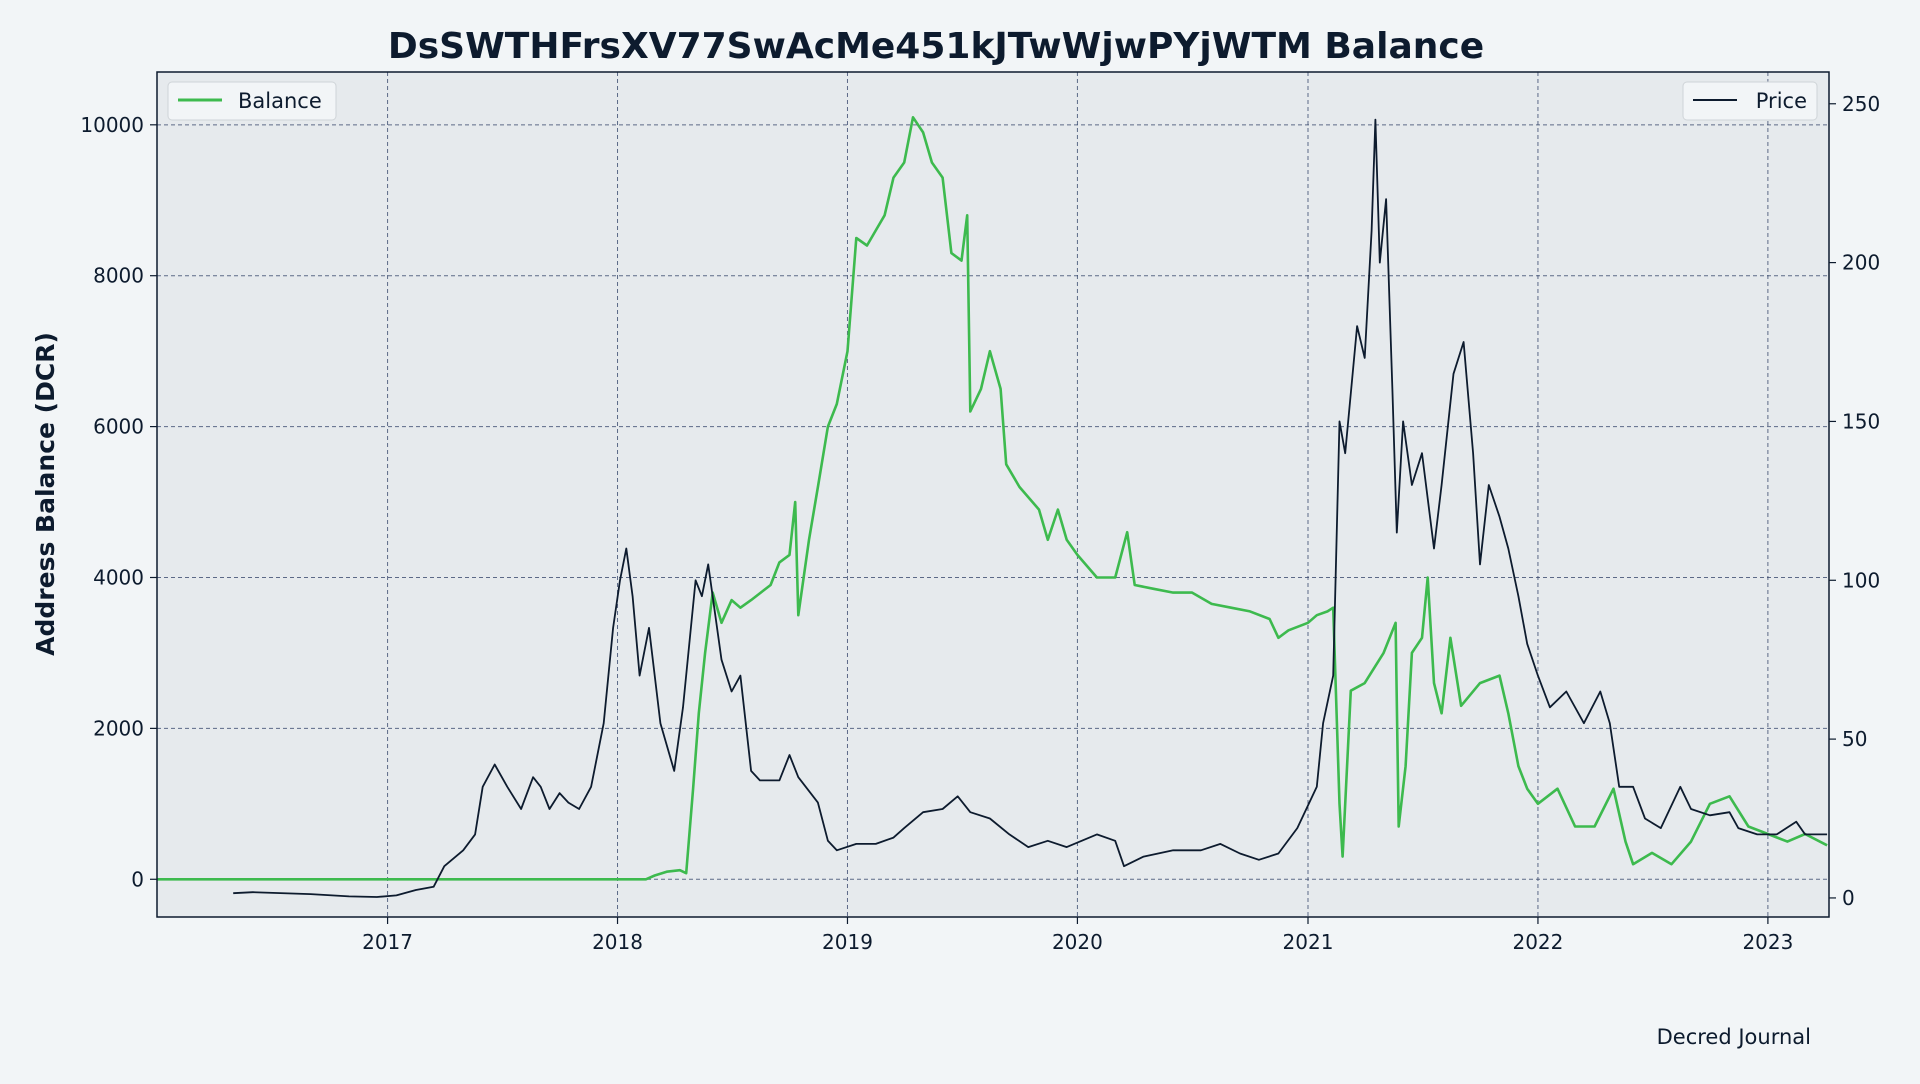 The height and width of the screenshot is (1084, 1920). What do you see at coordinates (118, 502) in the screenshot?
I see `y-axis-ticks: 0 2000 4000 6000 8000 10000` at bounding box center [118, 502].